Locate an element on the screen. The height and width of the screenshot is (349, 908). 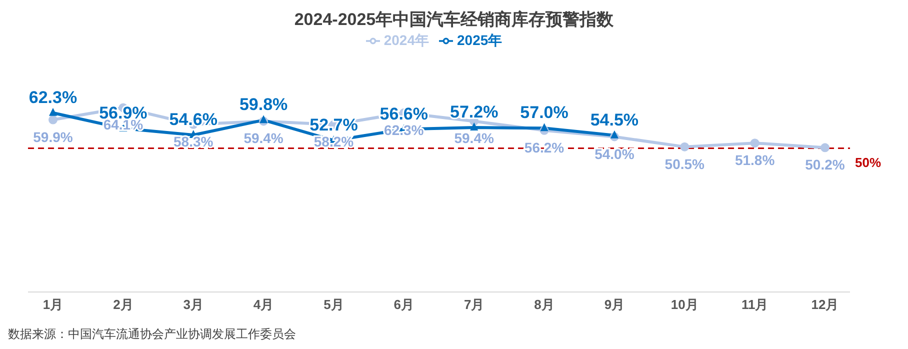
x-tick-label: 5月 is located at coordinates (334, 304).